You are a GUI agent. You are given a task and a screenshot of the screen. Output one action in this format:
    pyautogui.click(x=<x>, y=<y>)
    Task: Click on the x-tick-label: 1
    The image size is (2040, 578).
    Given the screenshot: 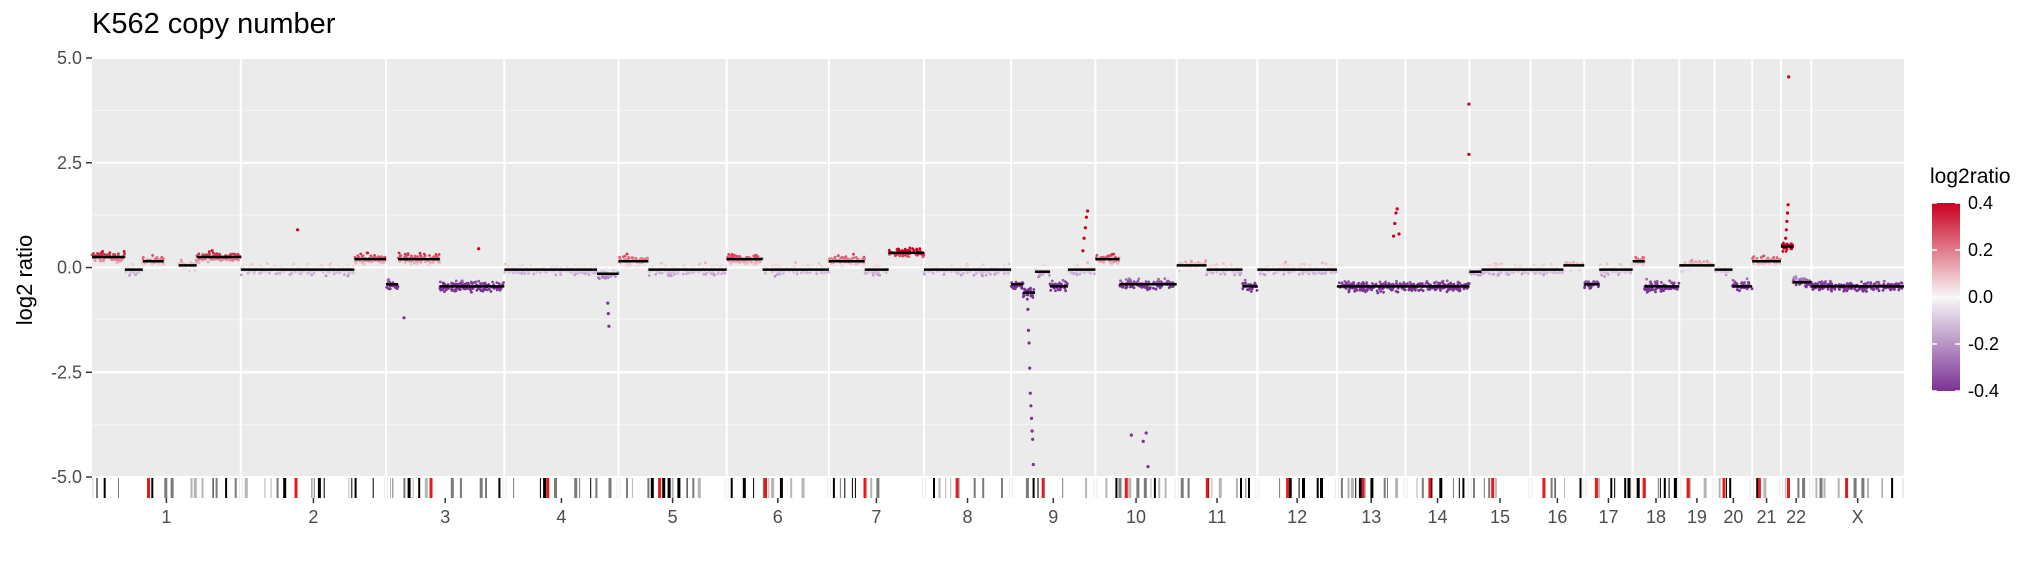 What is the action you would take?
    pyautogui.click(x=166, y=517)
    